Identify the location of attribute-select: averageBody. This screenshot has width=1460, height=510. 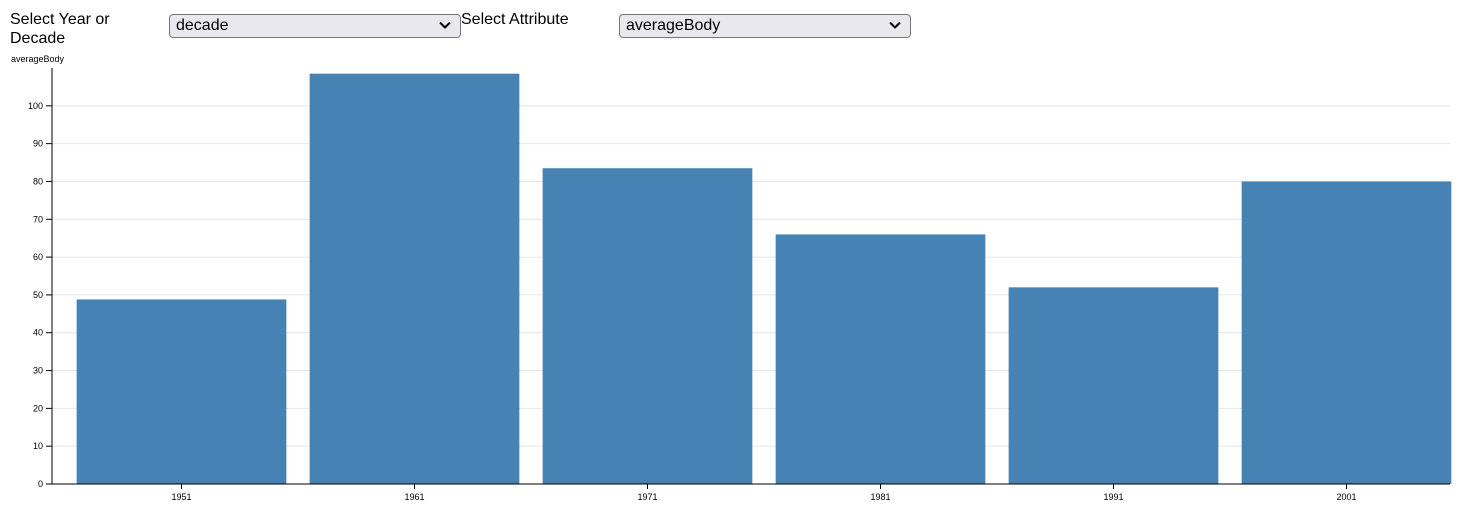
(765, 26).